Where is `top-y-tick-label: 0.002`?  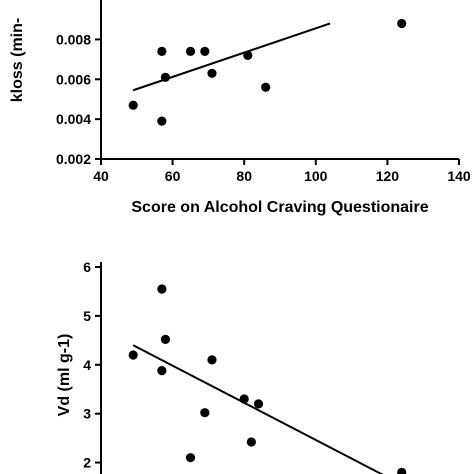
top-y-tick-label: 0.002 is located at coordinates (73, 159).